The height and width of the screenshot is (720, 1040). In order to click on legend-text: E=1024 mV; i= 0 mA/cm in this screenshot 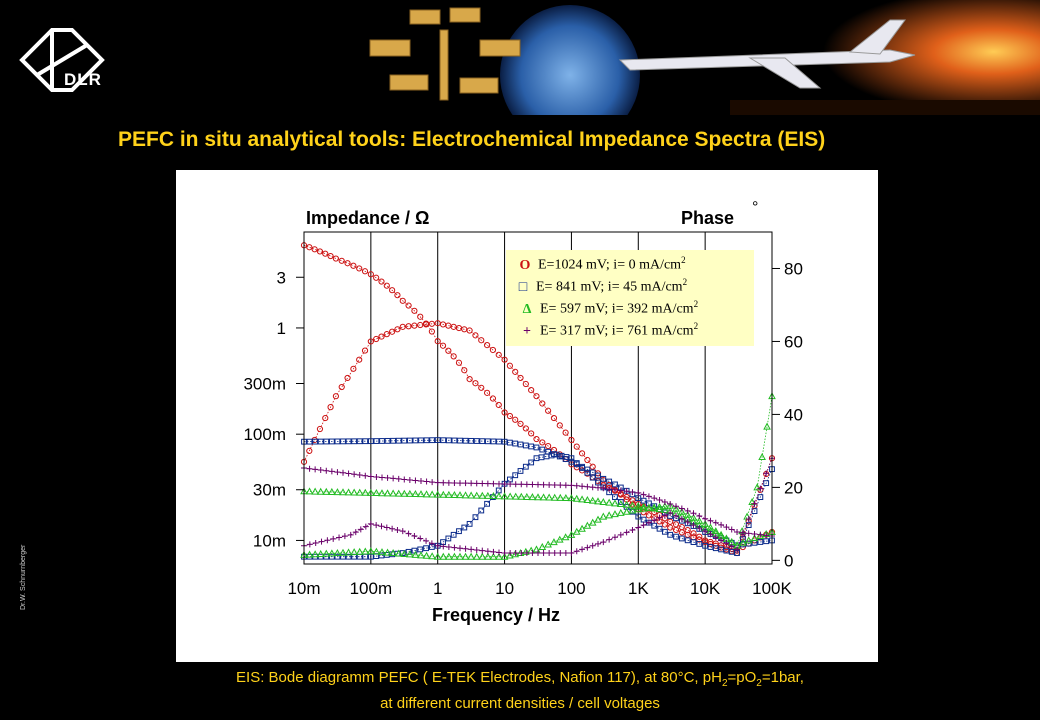, I will do `click(610, 265)`.